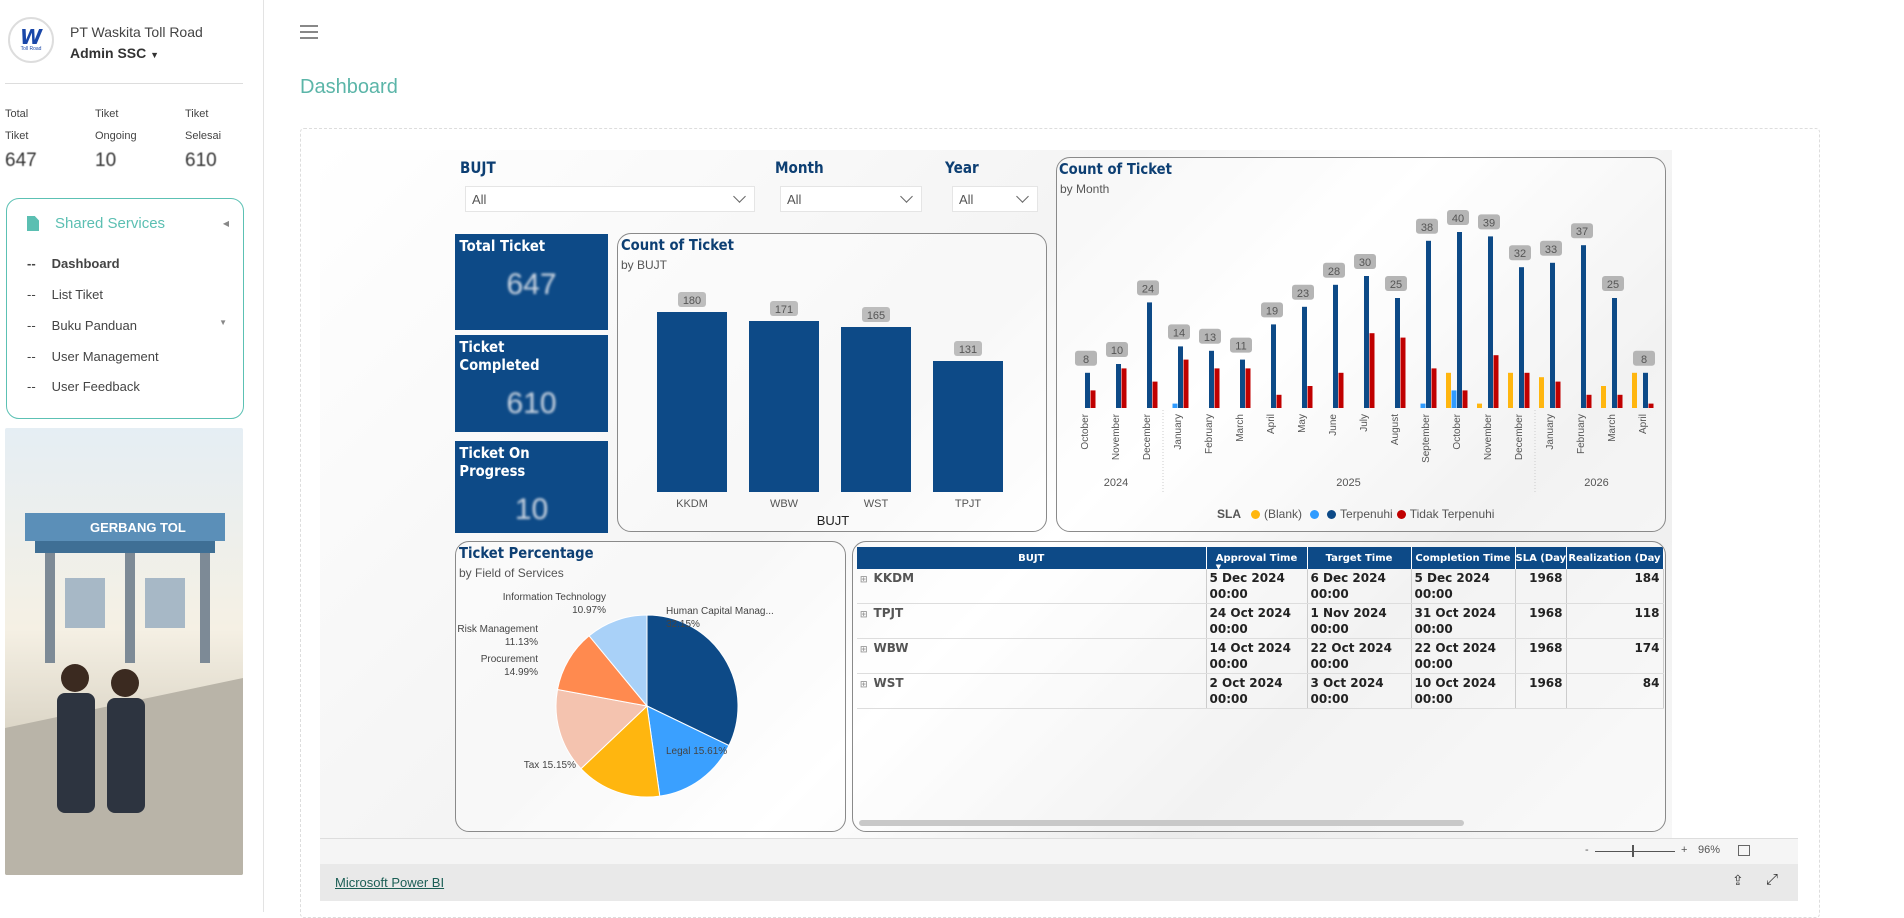 This screenshot has width=1904, height=918. I want to click on data-label: 28, so click(1334, 272).